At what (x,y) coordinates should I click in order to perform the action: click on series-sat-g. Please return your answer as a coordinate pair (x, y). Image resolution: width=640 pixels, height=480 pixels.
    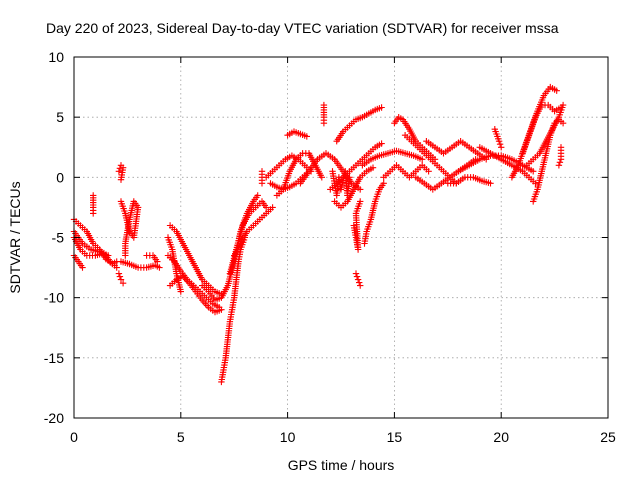
    Looking at the image, I should click on (121, 278).